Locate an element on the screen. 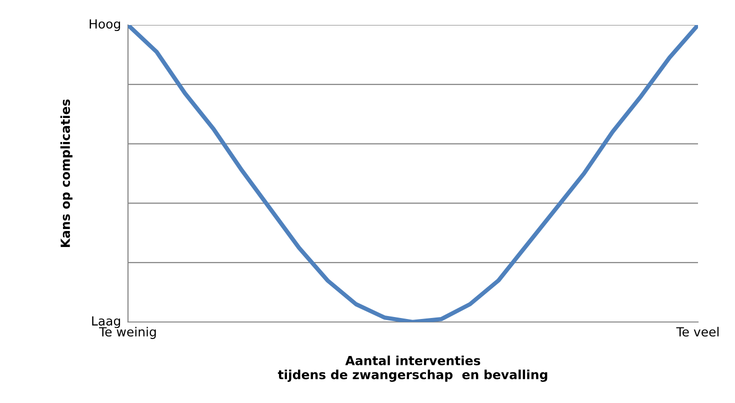 The width and height of the screenshot is (735, 403). x-axis-title: Aantal interventies tijdens de zwangerschap en bevalling is located at coordinates (413, 369).